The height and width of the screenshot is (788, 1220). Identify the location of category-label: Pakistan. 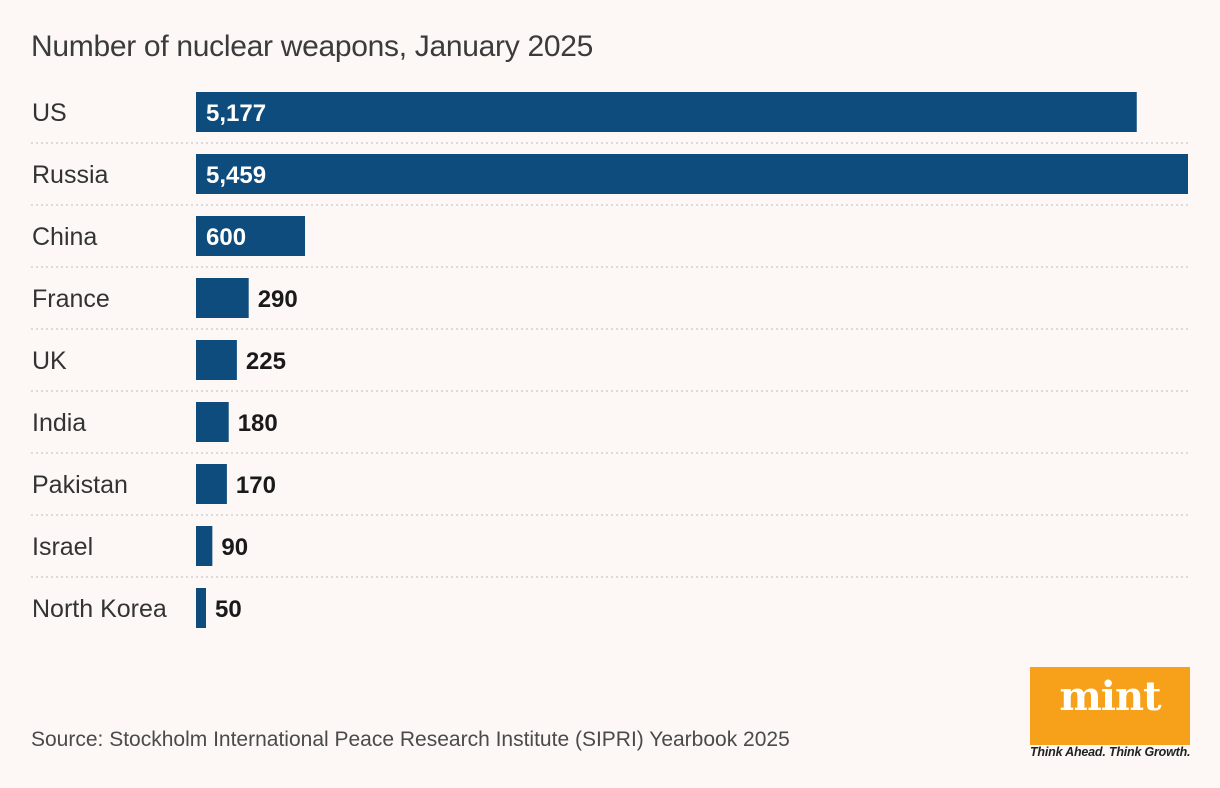
(80, 485).